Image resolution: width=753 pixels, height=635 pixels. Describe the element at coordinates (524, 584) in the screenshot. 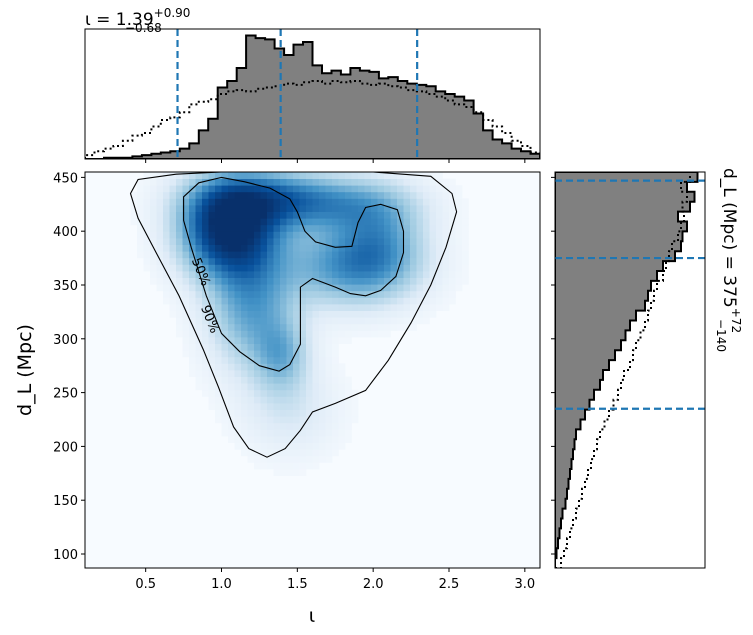

I see `x-tick-label: 3.0` at that location.